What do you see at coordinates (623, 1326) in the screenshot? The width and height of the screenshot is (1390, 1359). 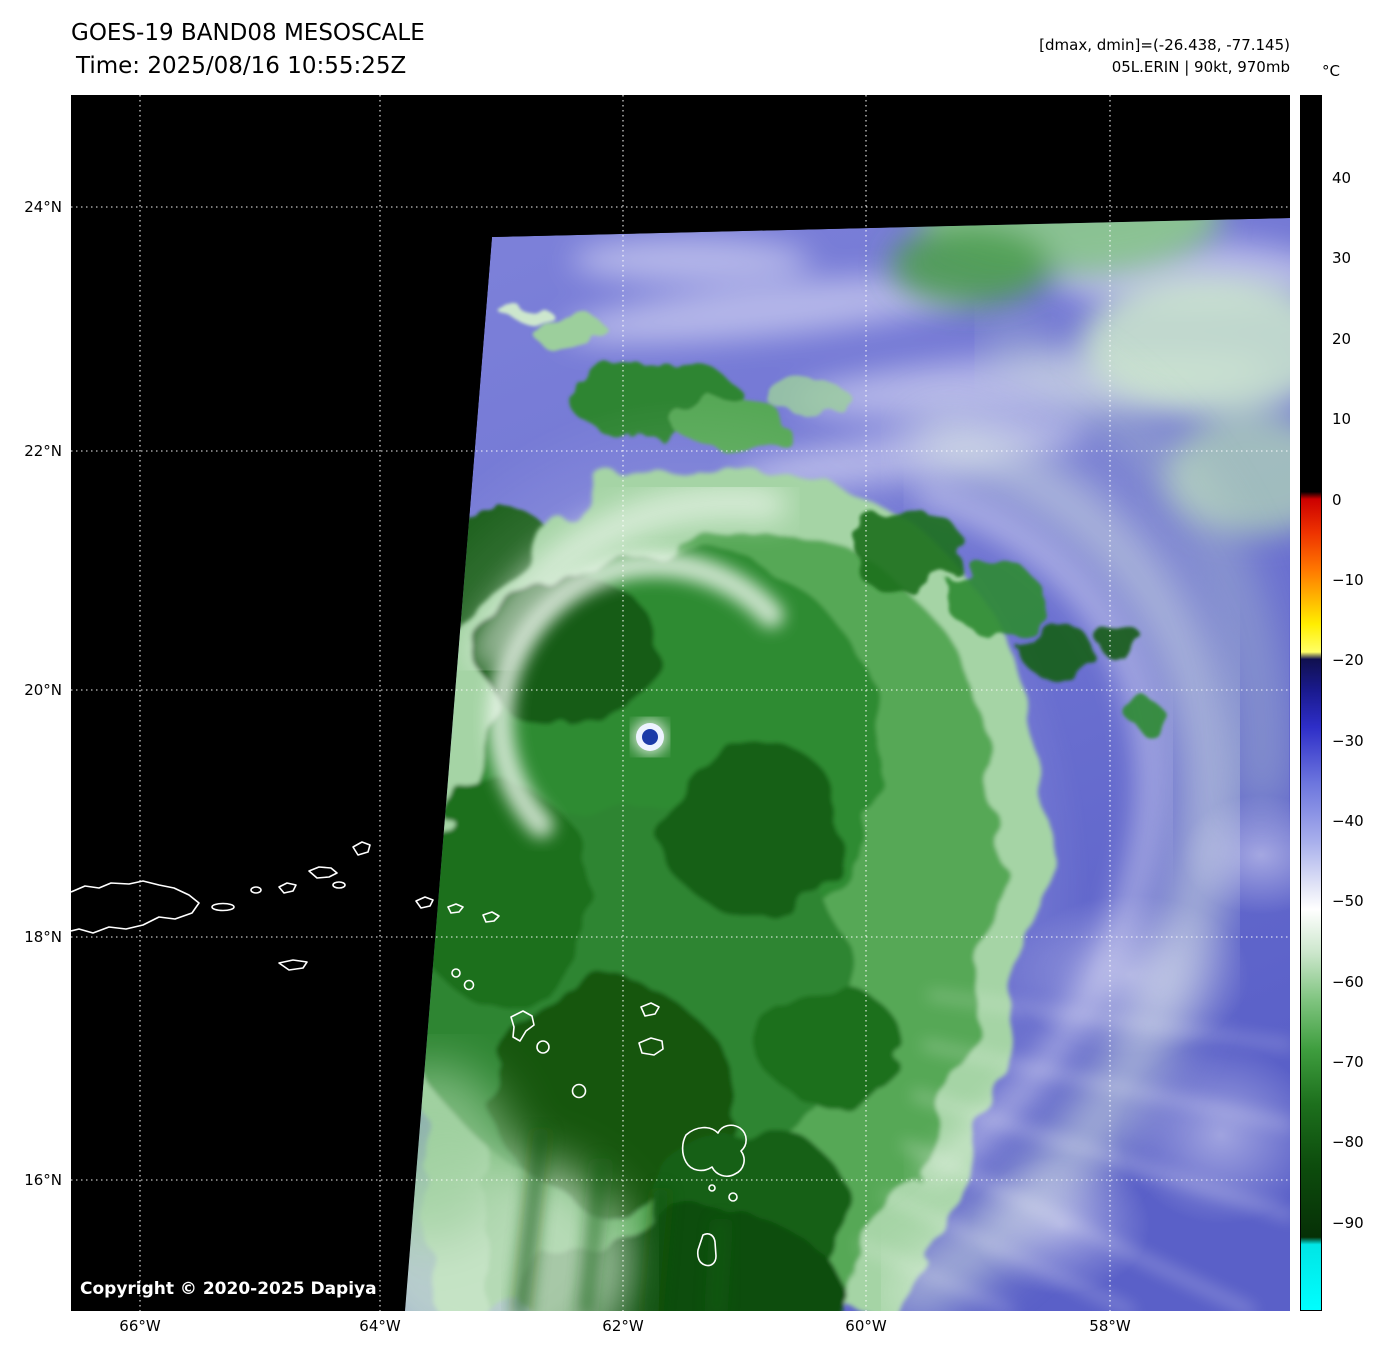 I see `lon-tick-label: 62°W` at bounding box center [623, 1326].